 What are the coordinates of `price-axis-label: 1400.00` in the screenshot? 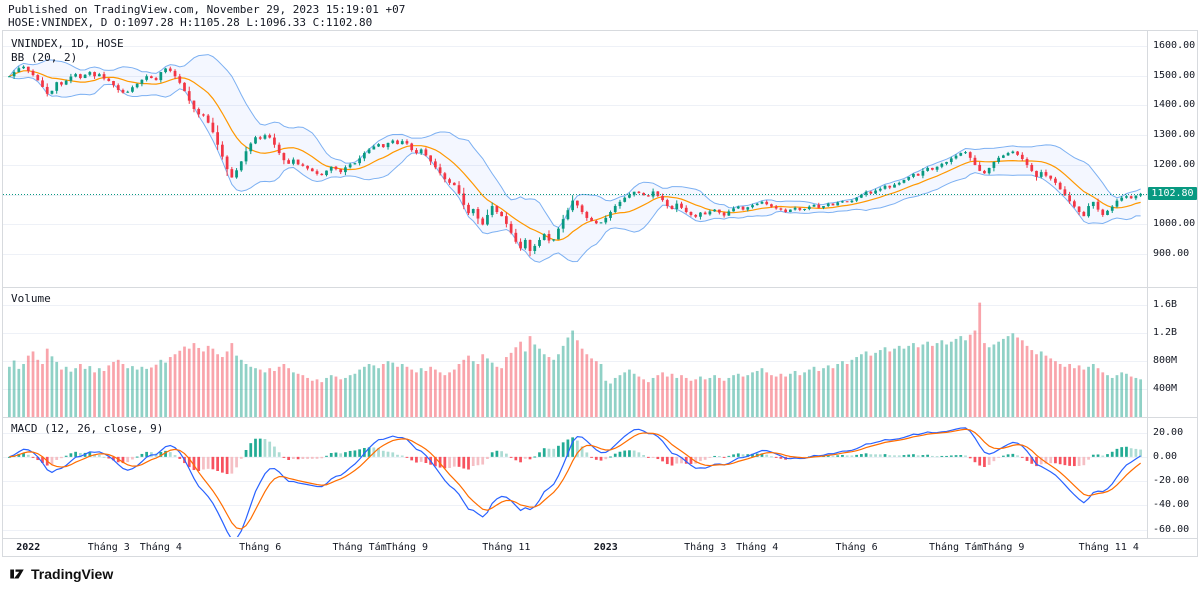 It's located at (1174, 105).